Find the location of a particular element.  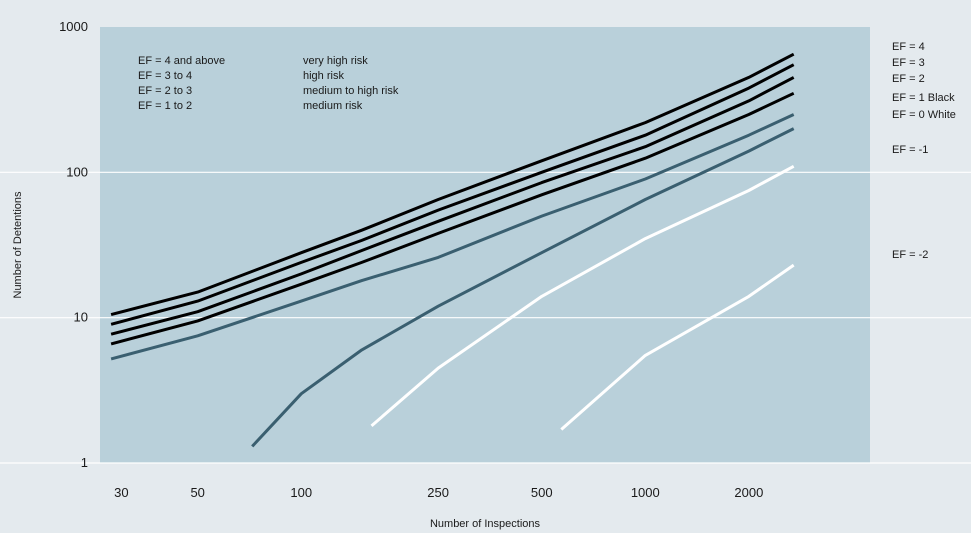

x-tick-label: 50 is located at coordinates (197, 492).